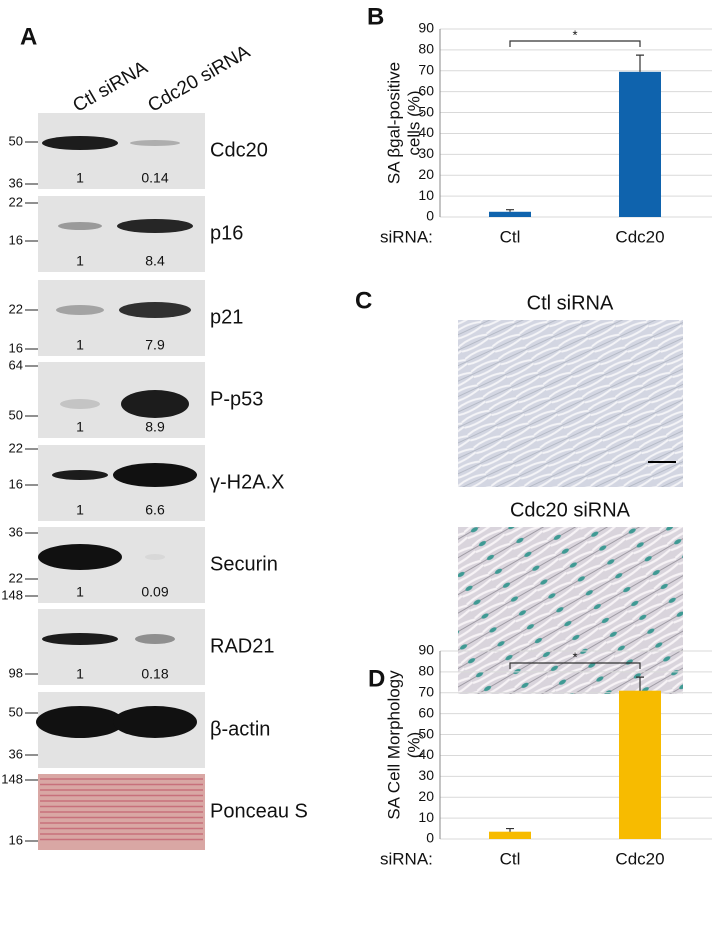 The image size is (722, 948). Describe the element at coordinates (413, 745) in the screenshot. I see `y-axis-label: (%)` at that location.